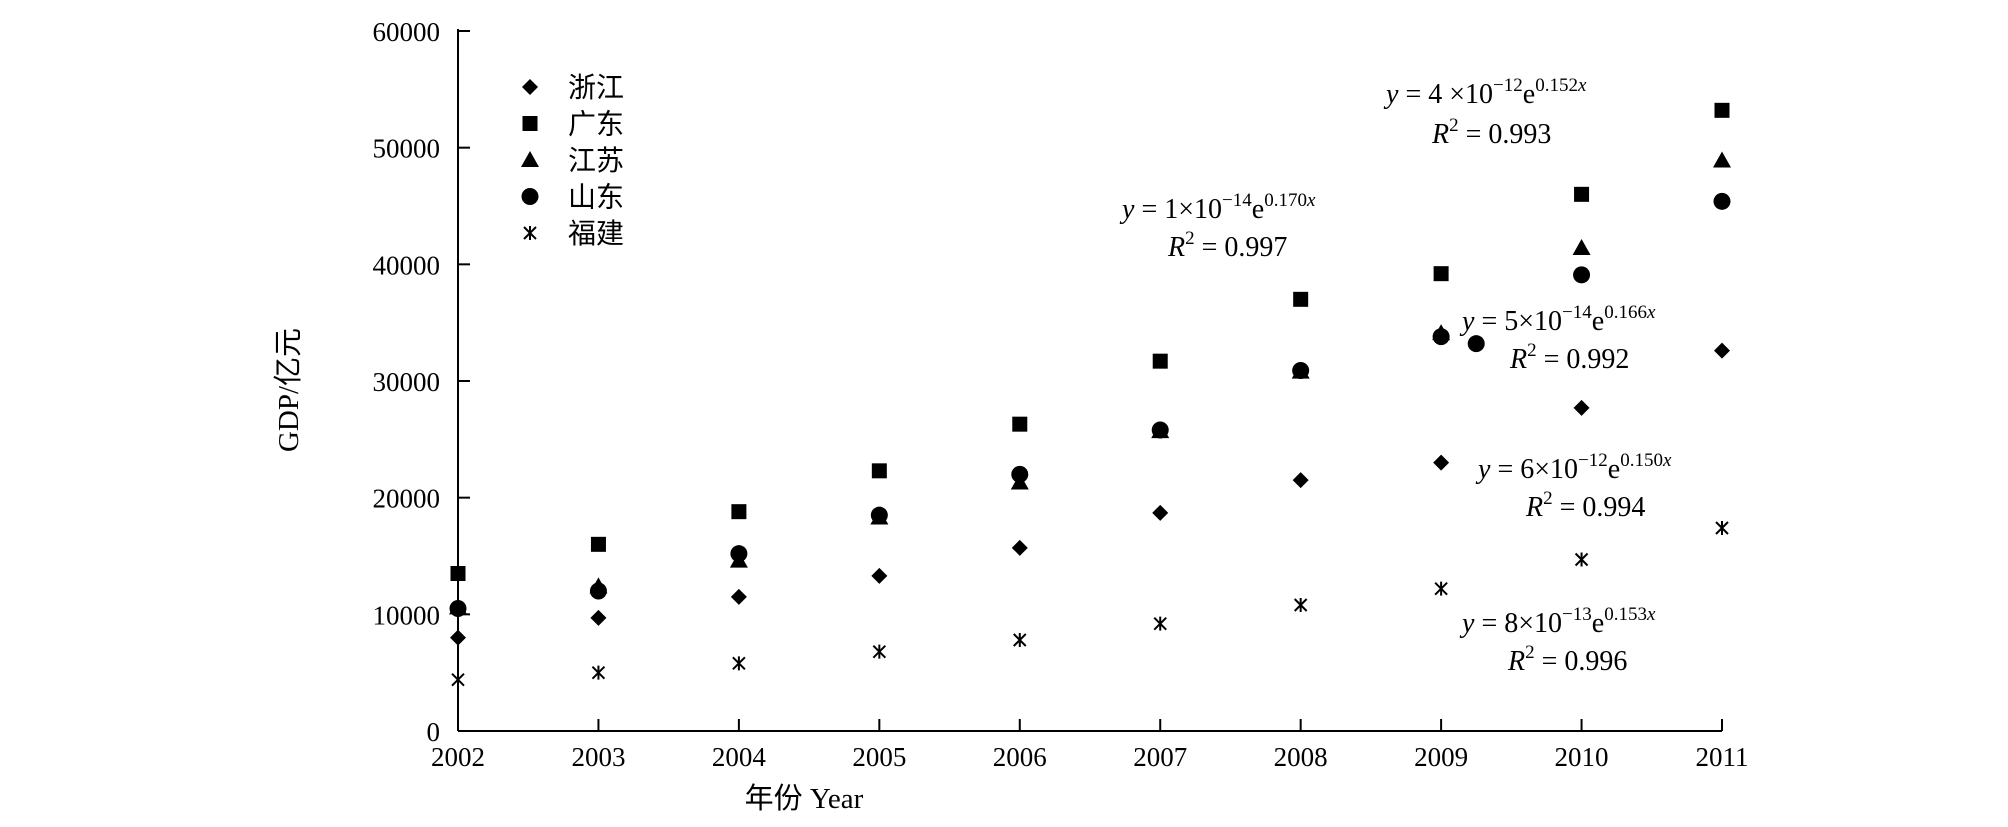 Image resolution: width=2008 pixels, height=827 pixels. I want to click on legend-label: 浙江, so click(596, 88).